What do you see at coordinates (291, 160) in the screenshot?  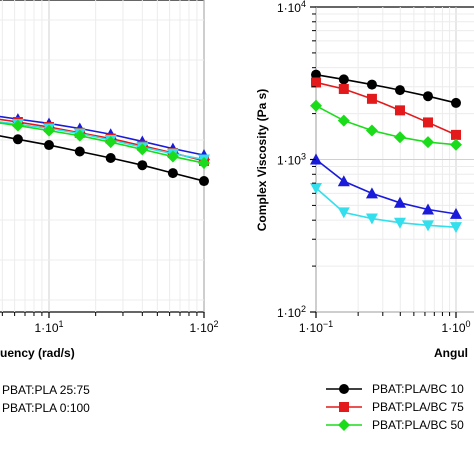 I see `right-y-tick-label: 1·10³` at bounding box center [291, 160].